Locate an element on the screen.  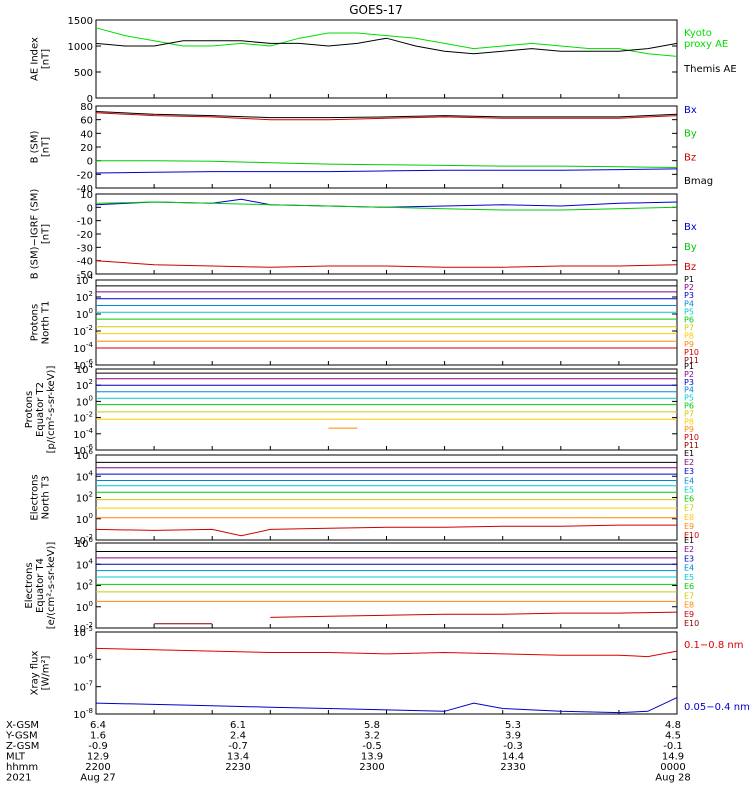
y-axis-label-line: B (SM) is located at coordinates (35, 146).